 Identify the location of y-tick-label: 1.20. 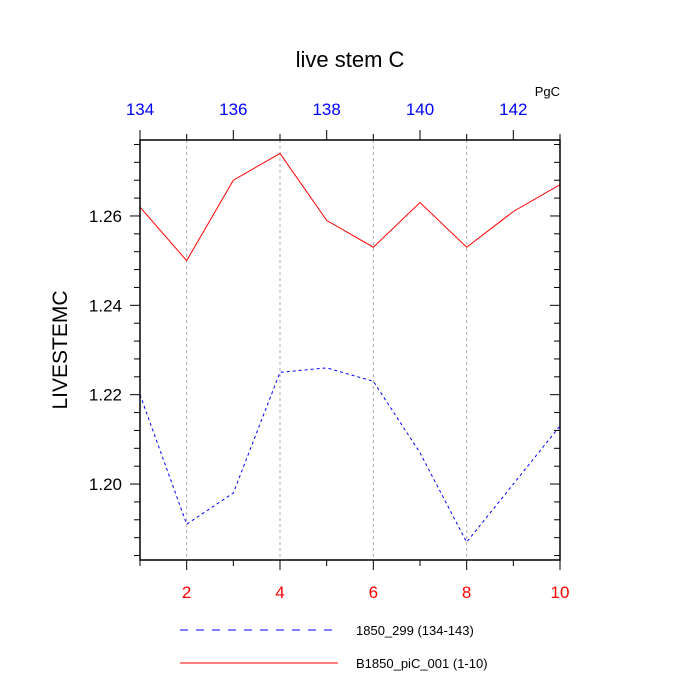
(105, 484).